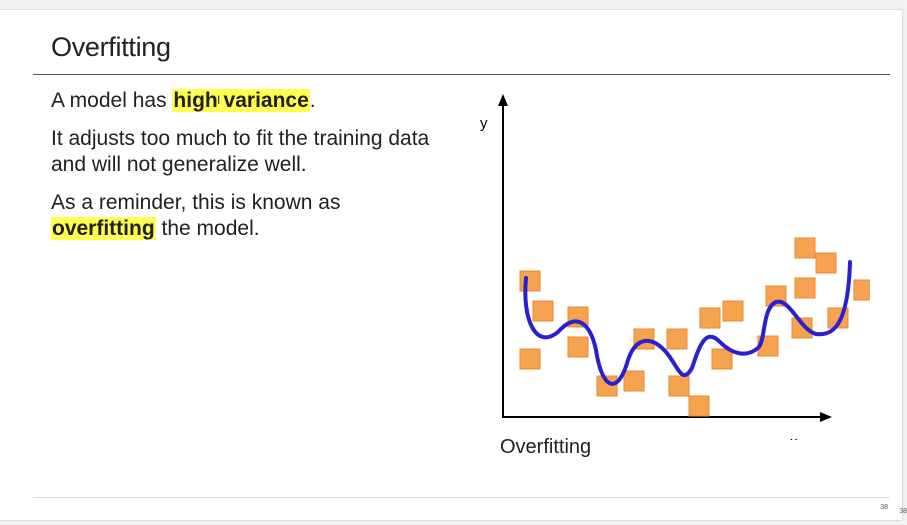 Image resolution: width=907 pixels, height=525 pixels. I want to click on page-number-secondary: 38, so click(903, 511).